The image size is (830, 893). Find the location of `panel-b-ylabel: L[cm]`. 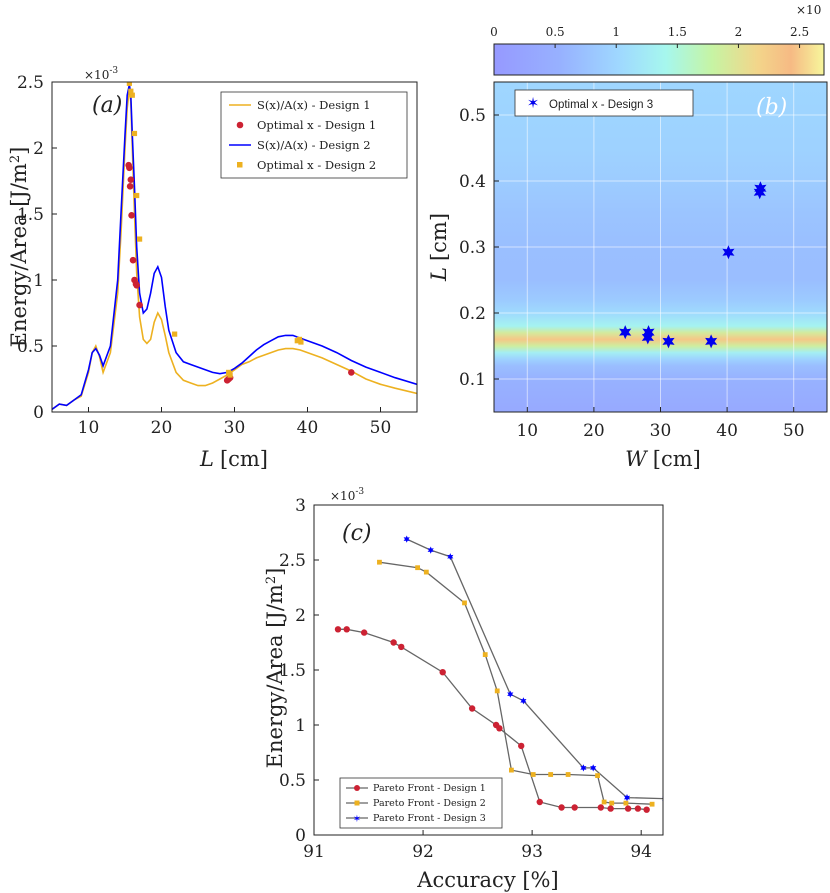

panel-b-ylabel: L[cm] is located at coordinates (439, 247).